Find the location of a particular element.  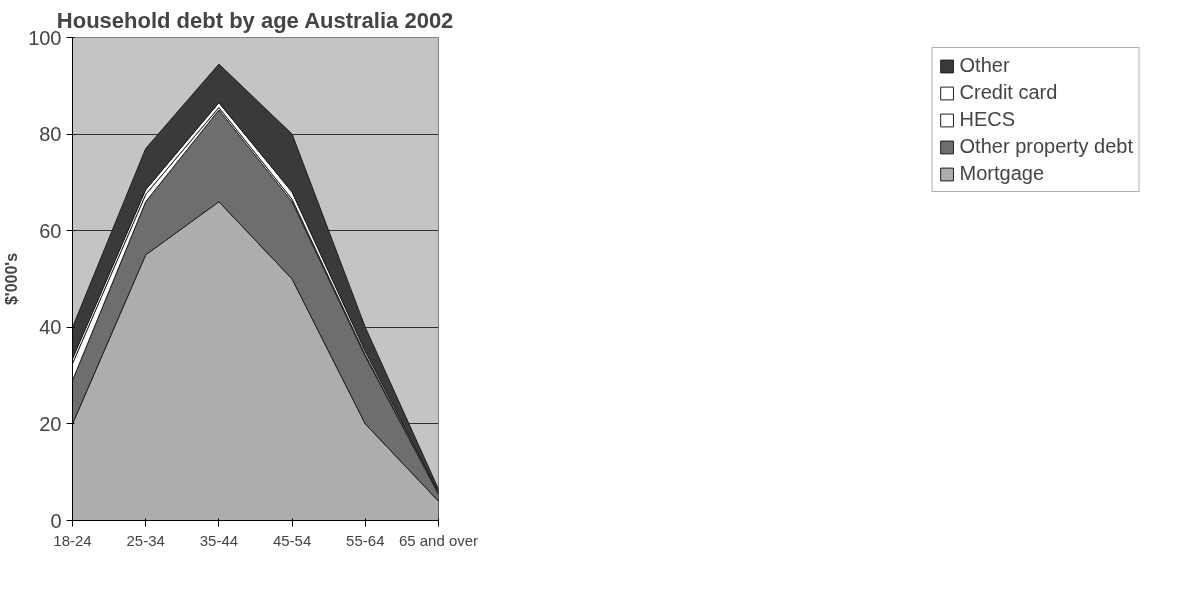

y-axis-title: $'000's is located at coordinates (12, 279).